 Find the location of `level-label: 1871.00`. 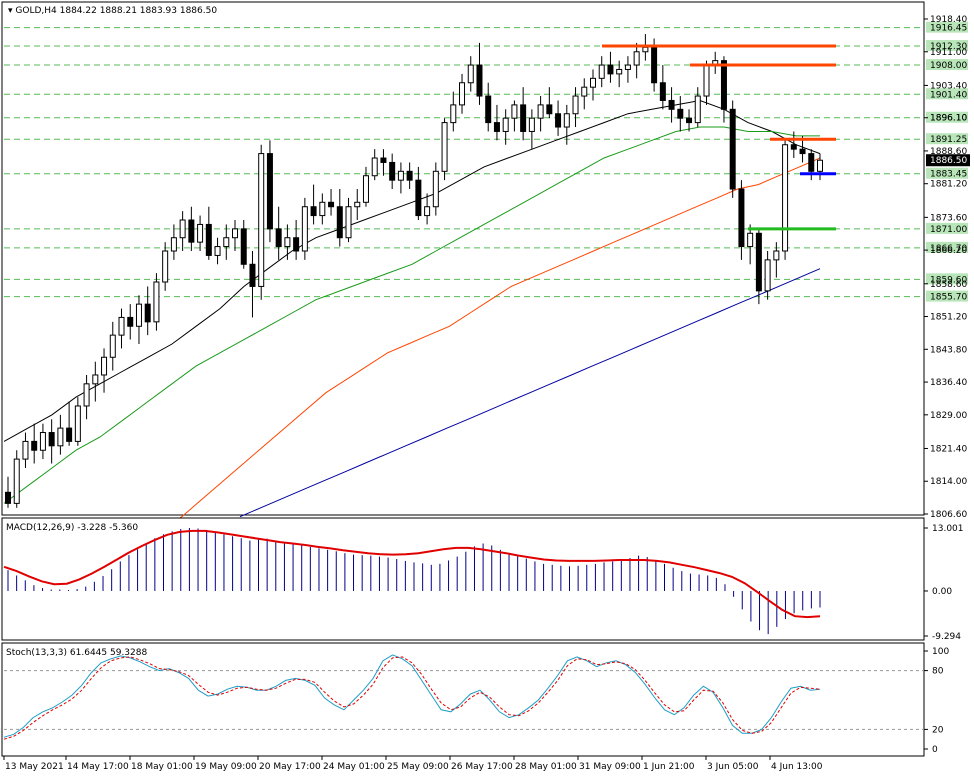

level-label: 1871.00 is located at coordinates (948, 230).